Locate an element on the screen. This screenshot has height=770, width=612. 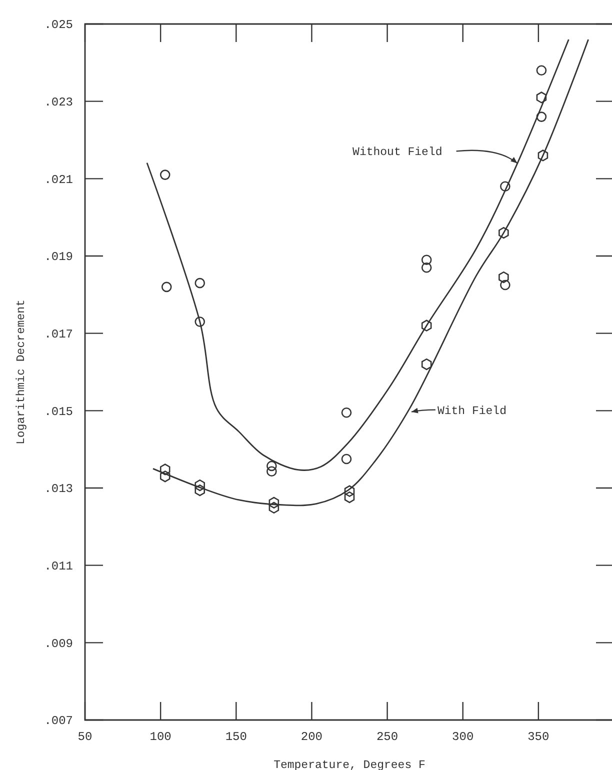
y-axis-title: Logarithmic Decrement is located at coordinates (21, 372).